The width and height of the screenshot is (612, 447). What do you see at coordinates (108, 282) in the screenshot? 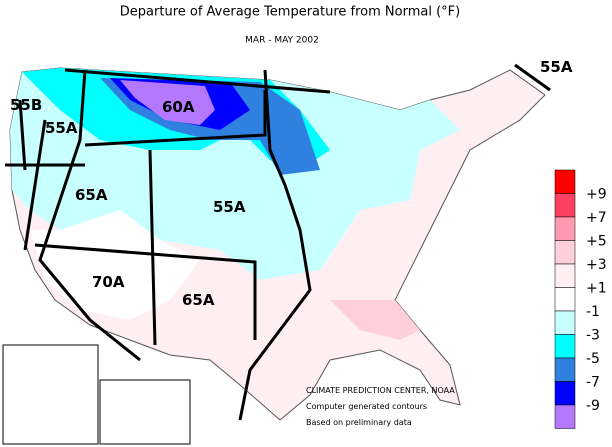
I see `region-label: 70A` at bounding box center [108, 282].